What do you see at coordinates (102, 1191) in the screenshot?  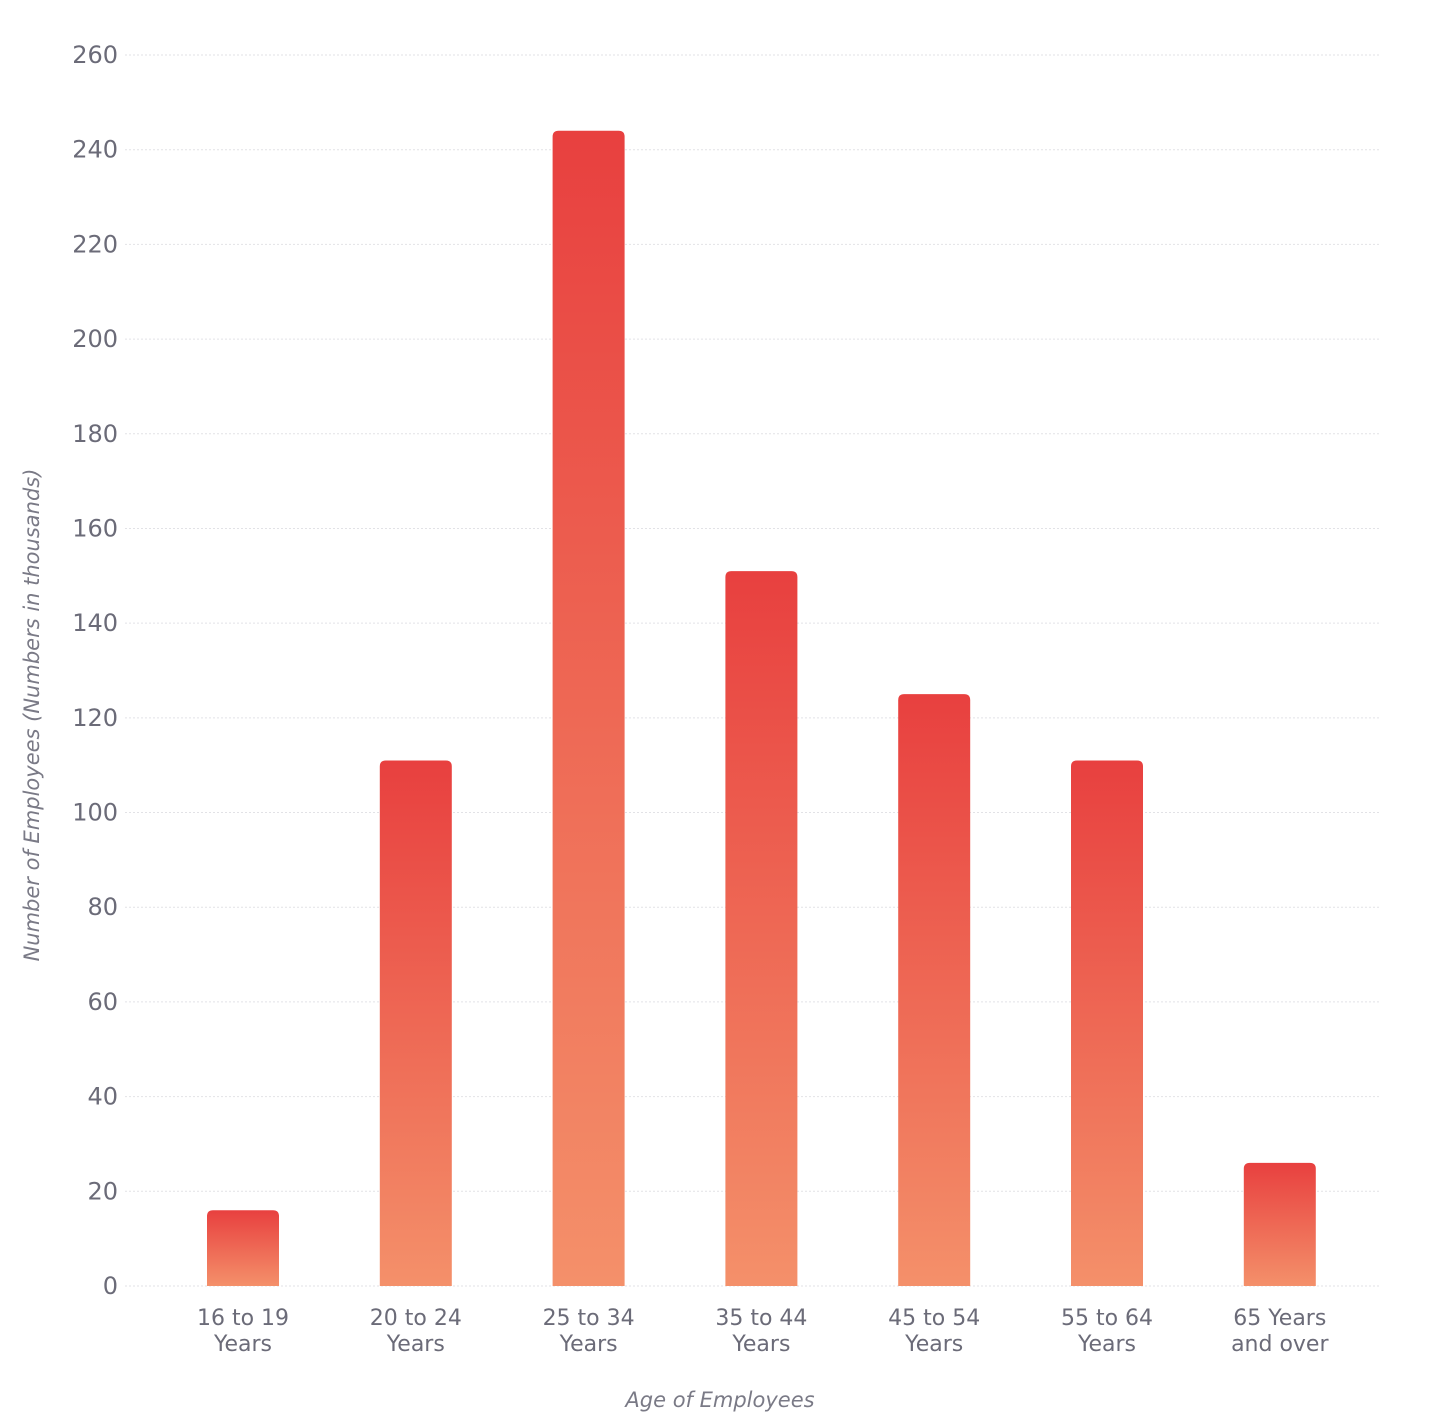 I see `y-tick-label: 20` at bounding box center [102, 1191].